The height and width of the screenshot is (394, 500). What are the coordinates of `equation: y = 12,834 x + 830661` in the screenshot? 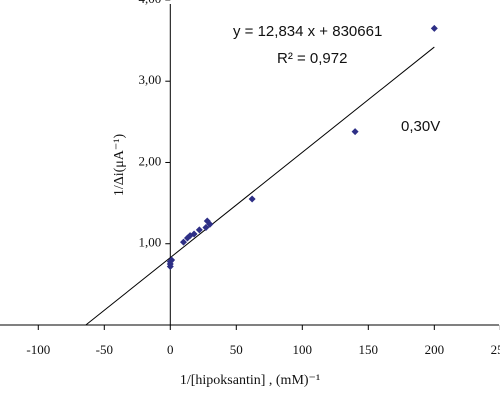 It's located at (307, 31).